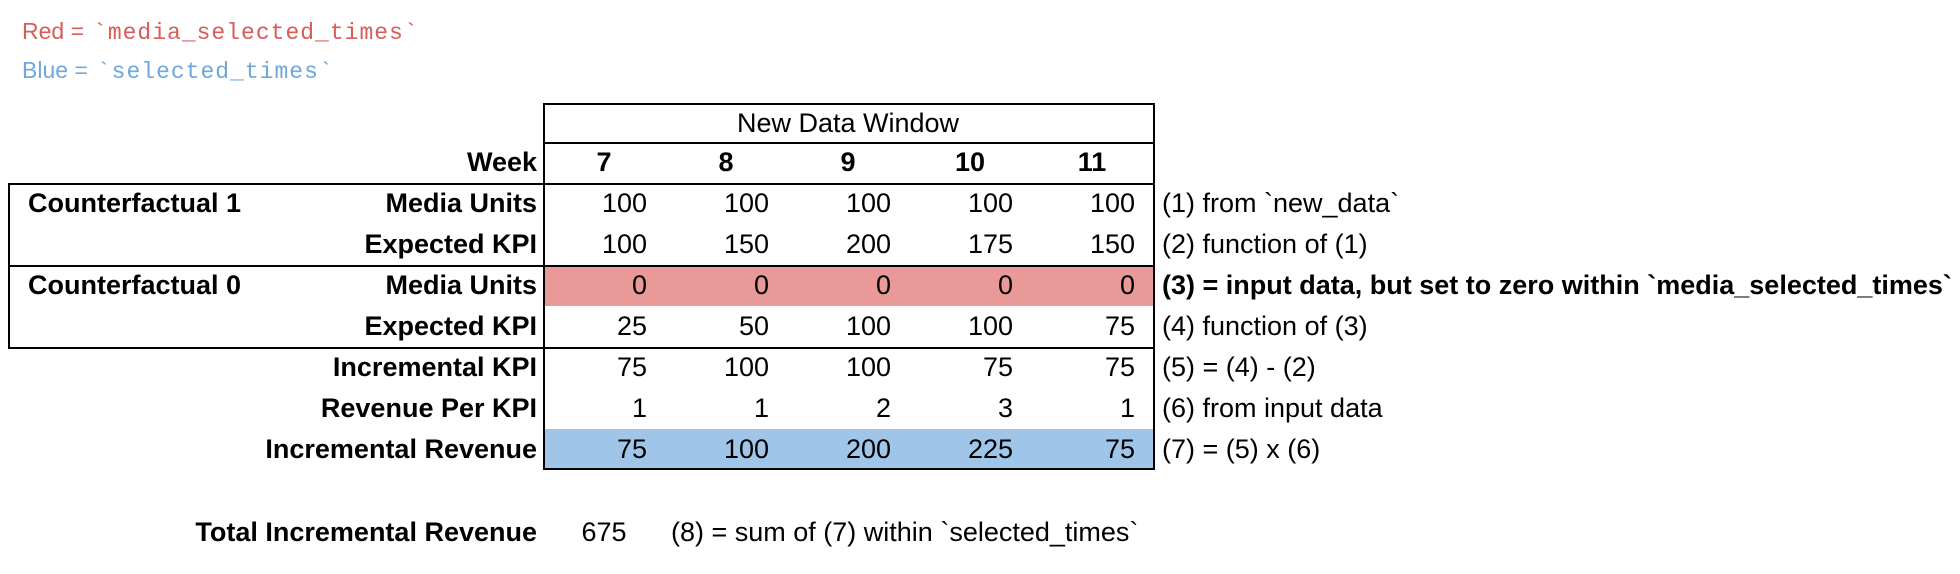 This screenshot has height=574, width=1960. What do you see at coordinates (905, 532) in the screenshot?
I see `annotation-8: (8) = sum of (7) within `selected_times`` at bounding box center [905, 532].